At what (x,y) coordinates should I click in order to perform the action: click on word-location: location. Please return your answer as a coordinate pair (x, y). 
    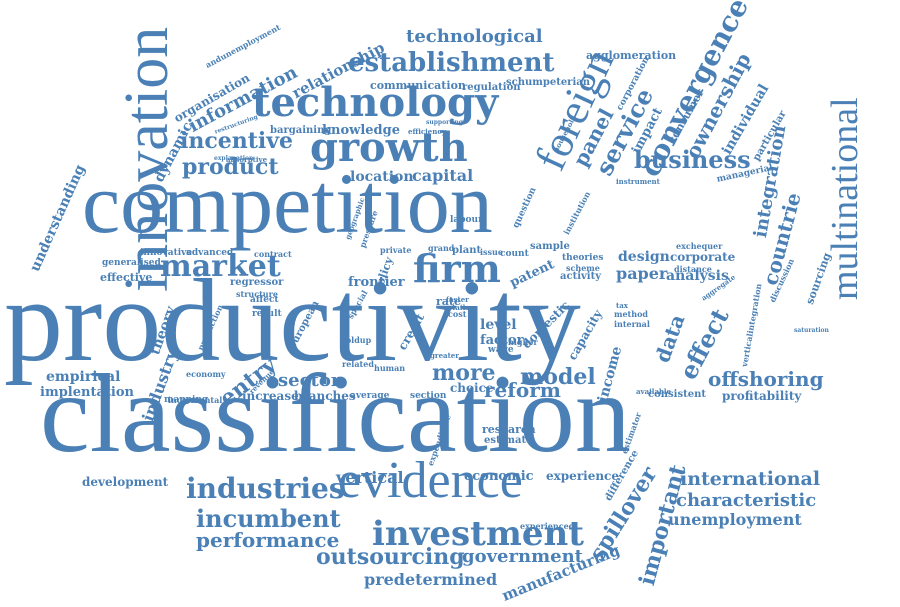
    Looking at the image, I should click on (382, 177).